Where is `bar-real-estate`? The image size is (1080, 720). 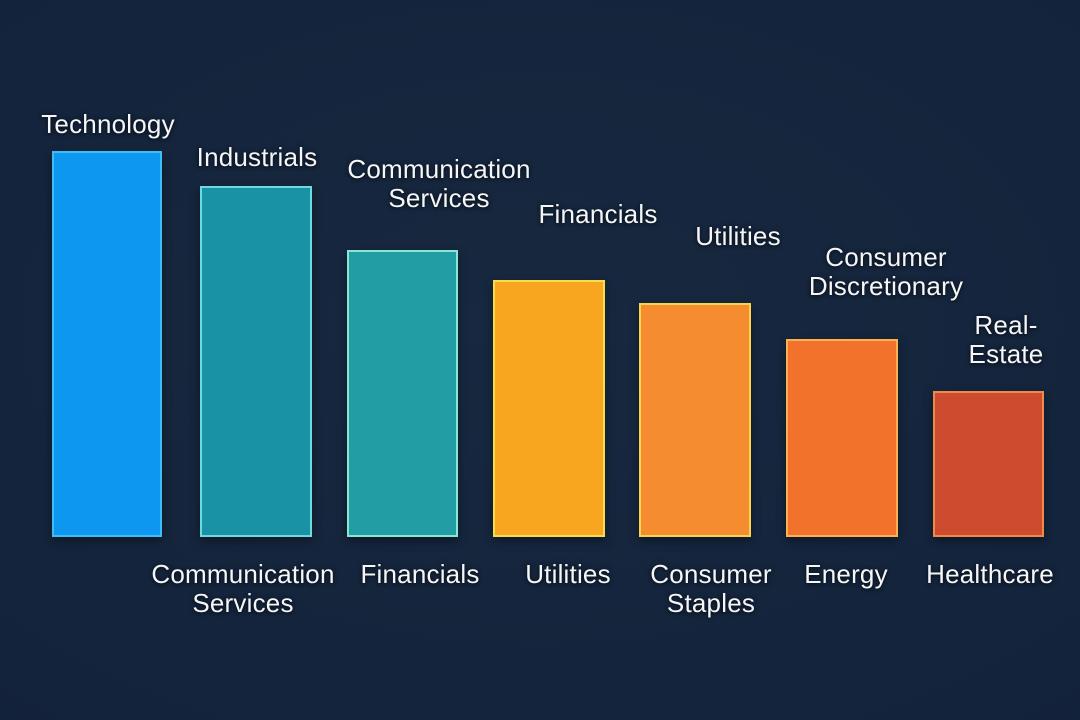
bar-real-estate is located at coordinates (988, 464).